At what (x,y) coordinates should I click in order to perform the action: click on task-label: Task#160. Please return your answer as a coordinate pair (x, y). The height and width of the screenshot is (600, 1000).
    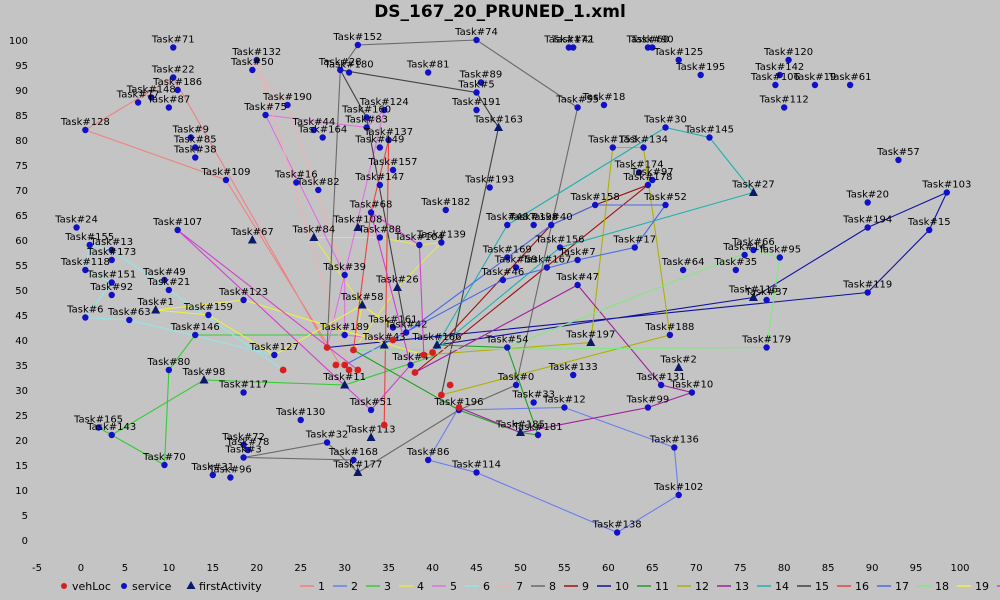
    Looking at the image, I should click on (366, 110).